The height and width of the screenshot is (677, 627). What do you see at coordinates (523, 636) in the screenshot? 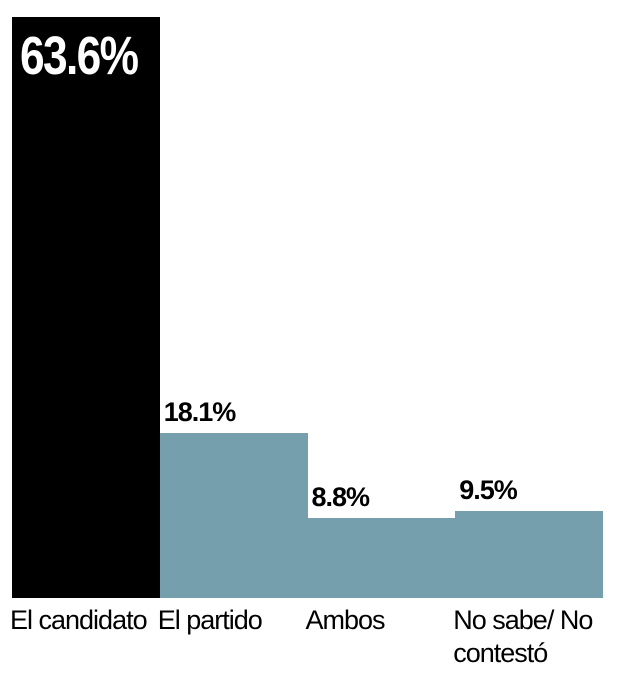
I see `category-label: No sabe/ No contestó` at bounding box center [523, 636].